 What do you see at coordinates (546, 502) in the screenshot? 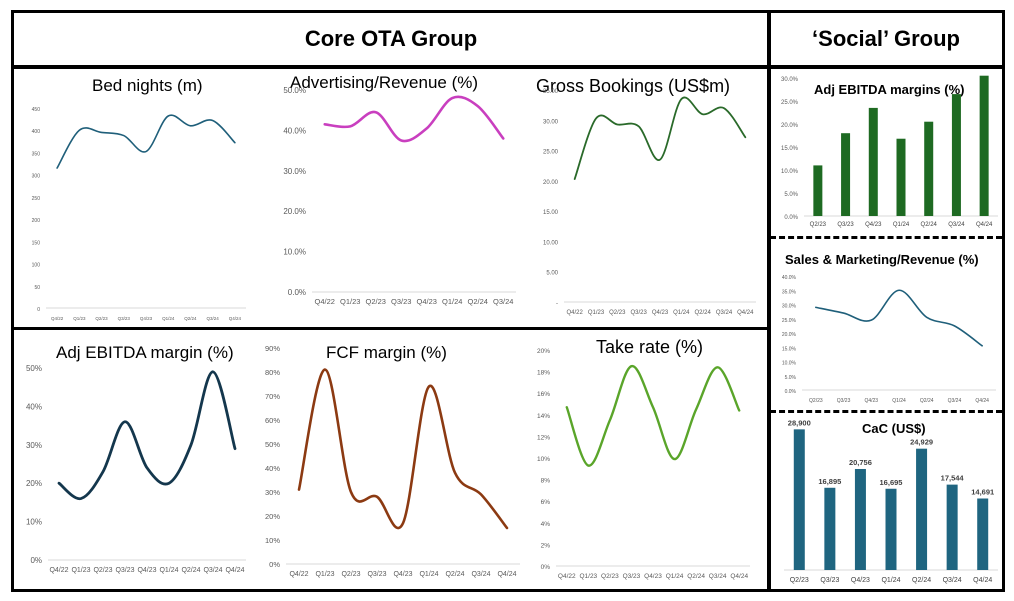
I see `y-tick-label: 6%` at bounding box center [546, 502].